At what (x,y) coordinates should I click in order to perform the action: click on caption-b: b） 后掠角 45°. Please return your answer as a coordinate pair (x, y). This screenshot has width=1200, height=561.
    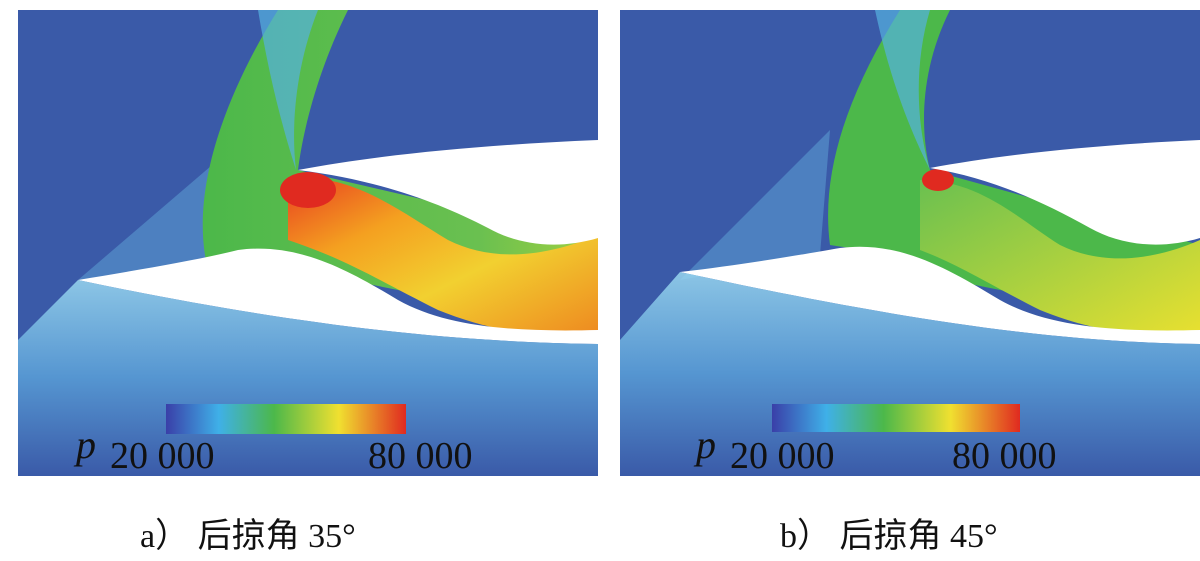
    Looking at the image, I should click on (889, 536).